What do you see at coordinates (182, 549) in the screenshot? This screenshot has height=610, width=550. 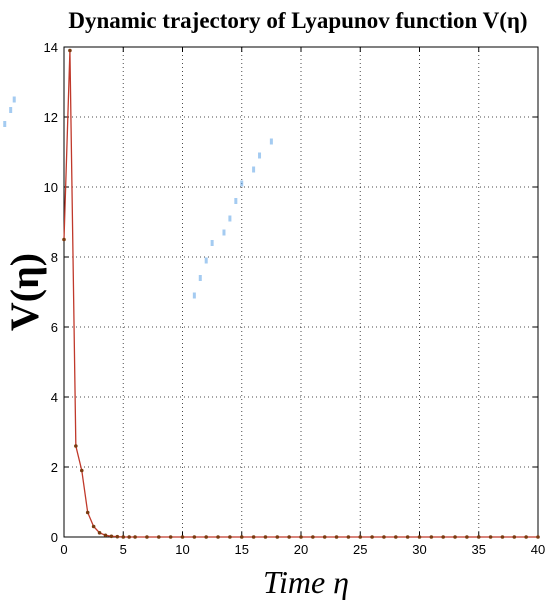 I see `x-tick-label: 10` at bounding box center [182, 549].